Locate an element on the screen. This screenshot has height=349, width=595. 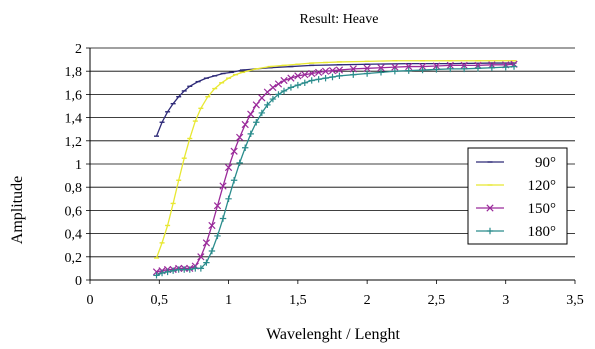
x-tick-label: 1,5 is located at coordinates (298, 300).